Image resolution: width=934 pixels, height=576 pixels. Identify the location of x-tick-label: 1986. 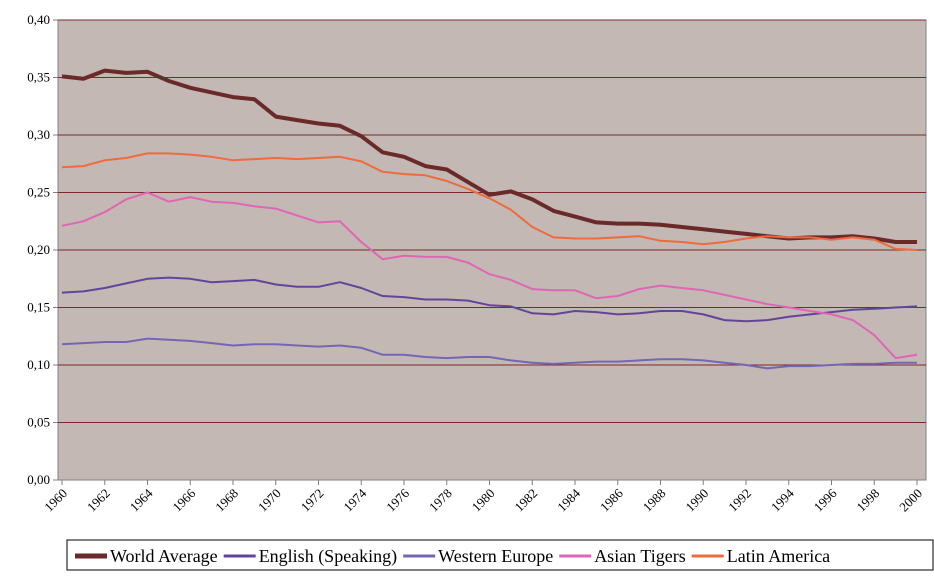
(611, 499).